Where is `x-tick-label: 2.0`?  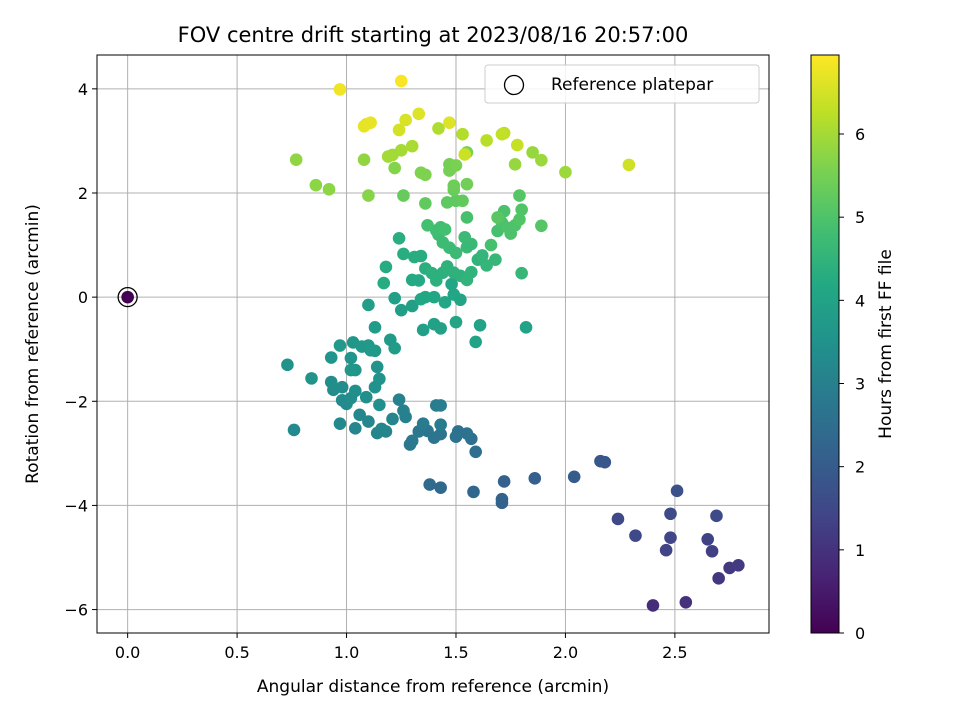
x-tick-label: 2.0 is located at coordinates (565, 652).